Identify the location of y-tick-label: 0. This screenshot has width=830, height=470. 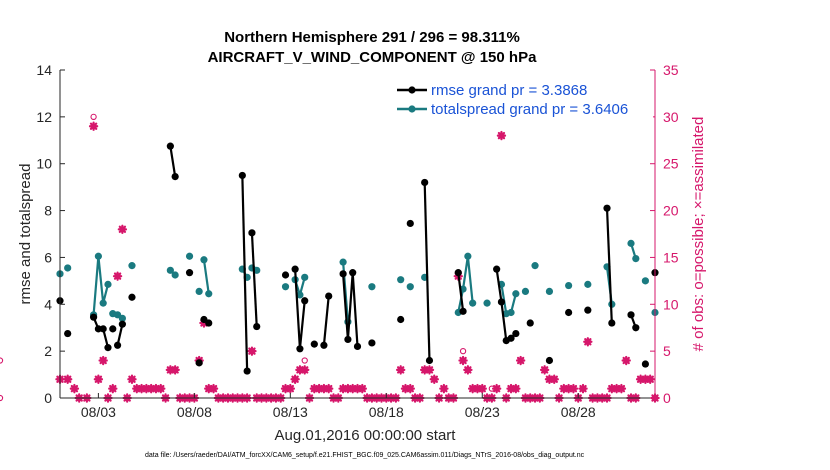
(48, 398).